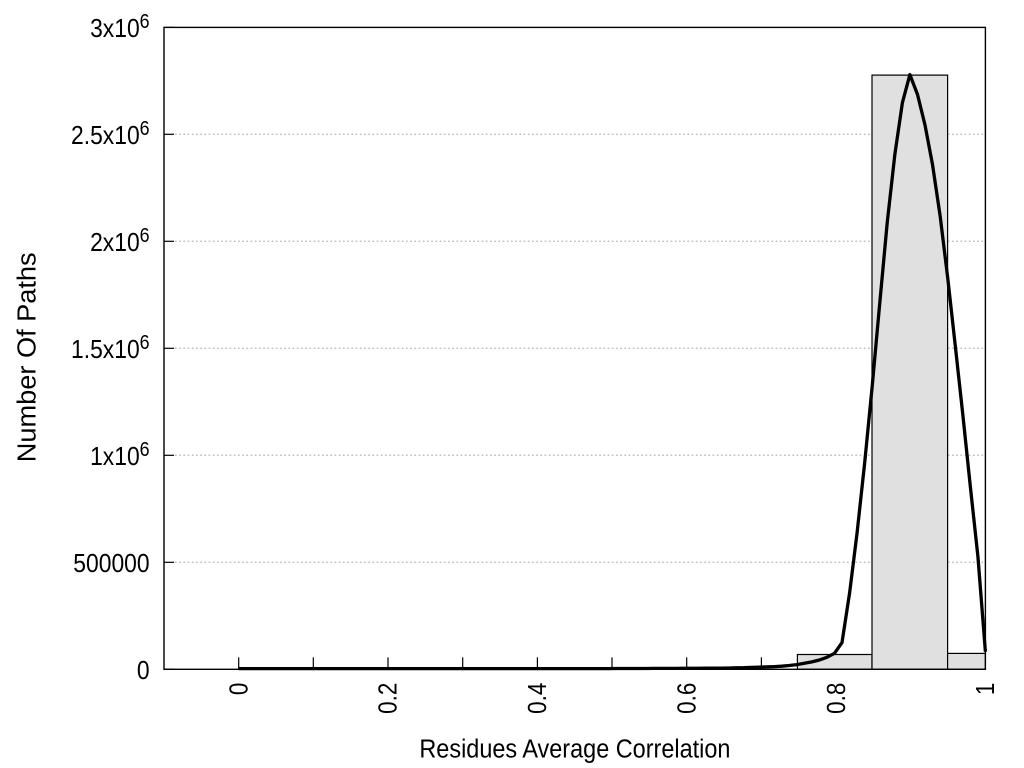 The width and height of the screenshot is (1024, 768). Describe the element at coordinates (110, 134) in the screenshot. I see `svg-text: 2.5x10⁶` at that location.